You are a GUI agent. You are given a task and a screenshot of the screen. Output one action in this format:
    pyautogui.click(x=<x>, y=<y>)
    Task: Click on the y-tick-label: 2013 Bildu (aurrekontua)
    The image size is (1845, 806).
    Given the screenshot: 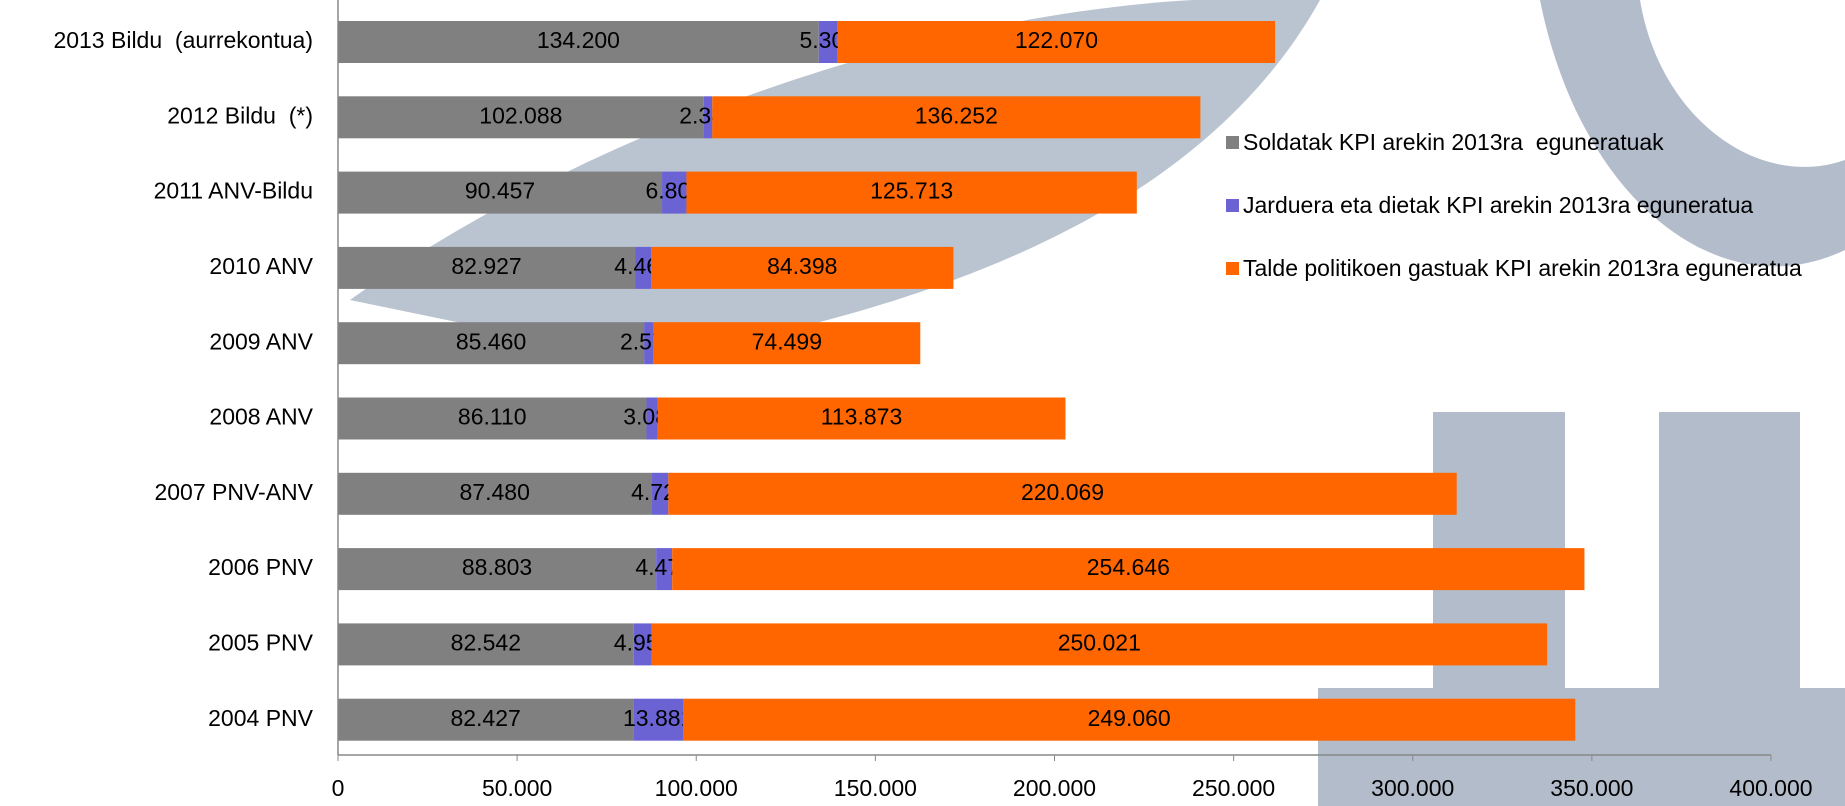 What is the action you would take?
    pyautogui.click(x=183, y=40)
    